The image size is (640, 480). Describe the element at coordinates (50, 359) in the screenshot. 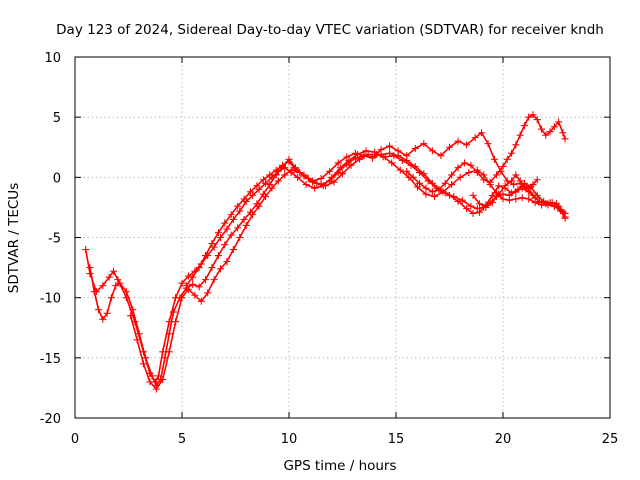

I see `y-tick-label: -15` at that location.